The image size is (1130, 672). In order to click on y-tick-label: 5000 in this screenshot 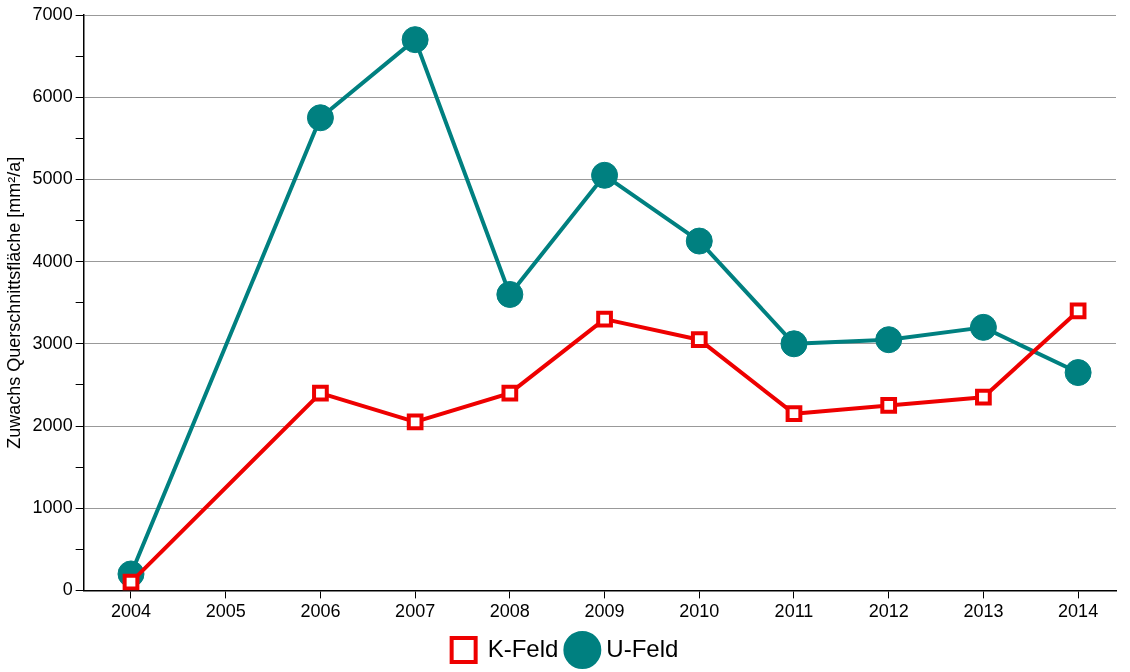, I will do `click(52, 178)`.